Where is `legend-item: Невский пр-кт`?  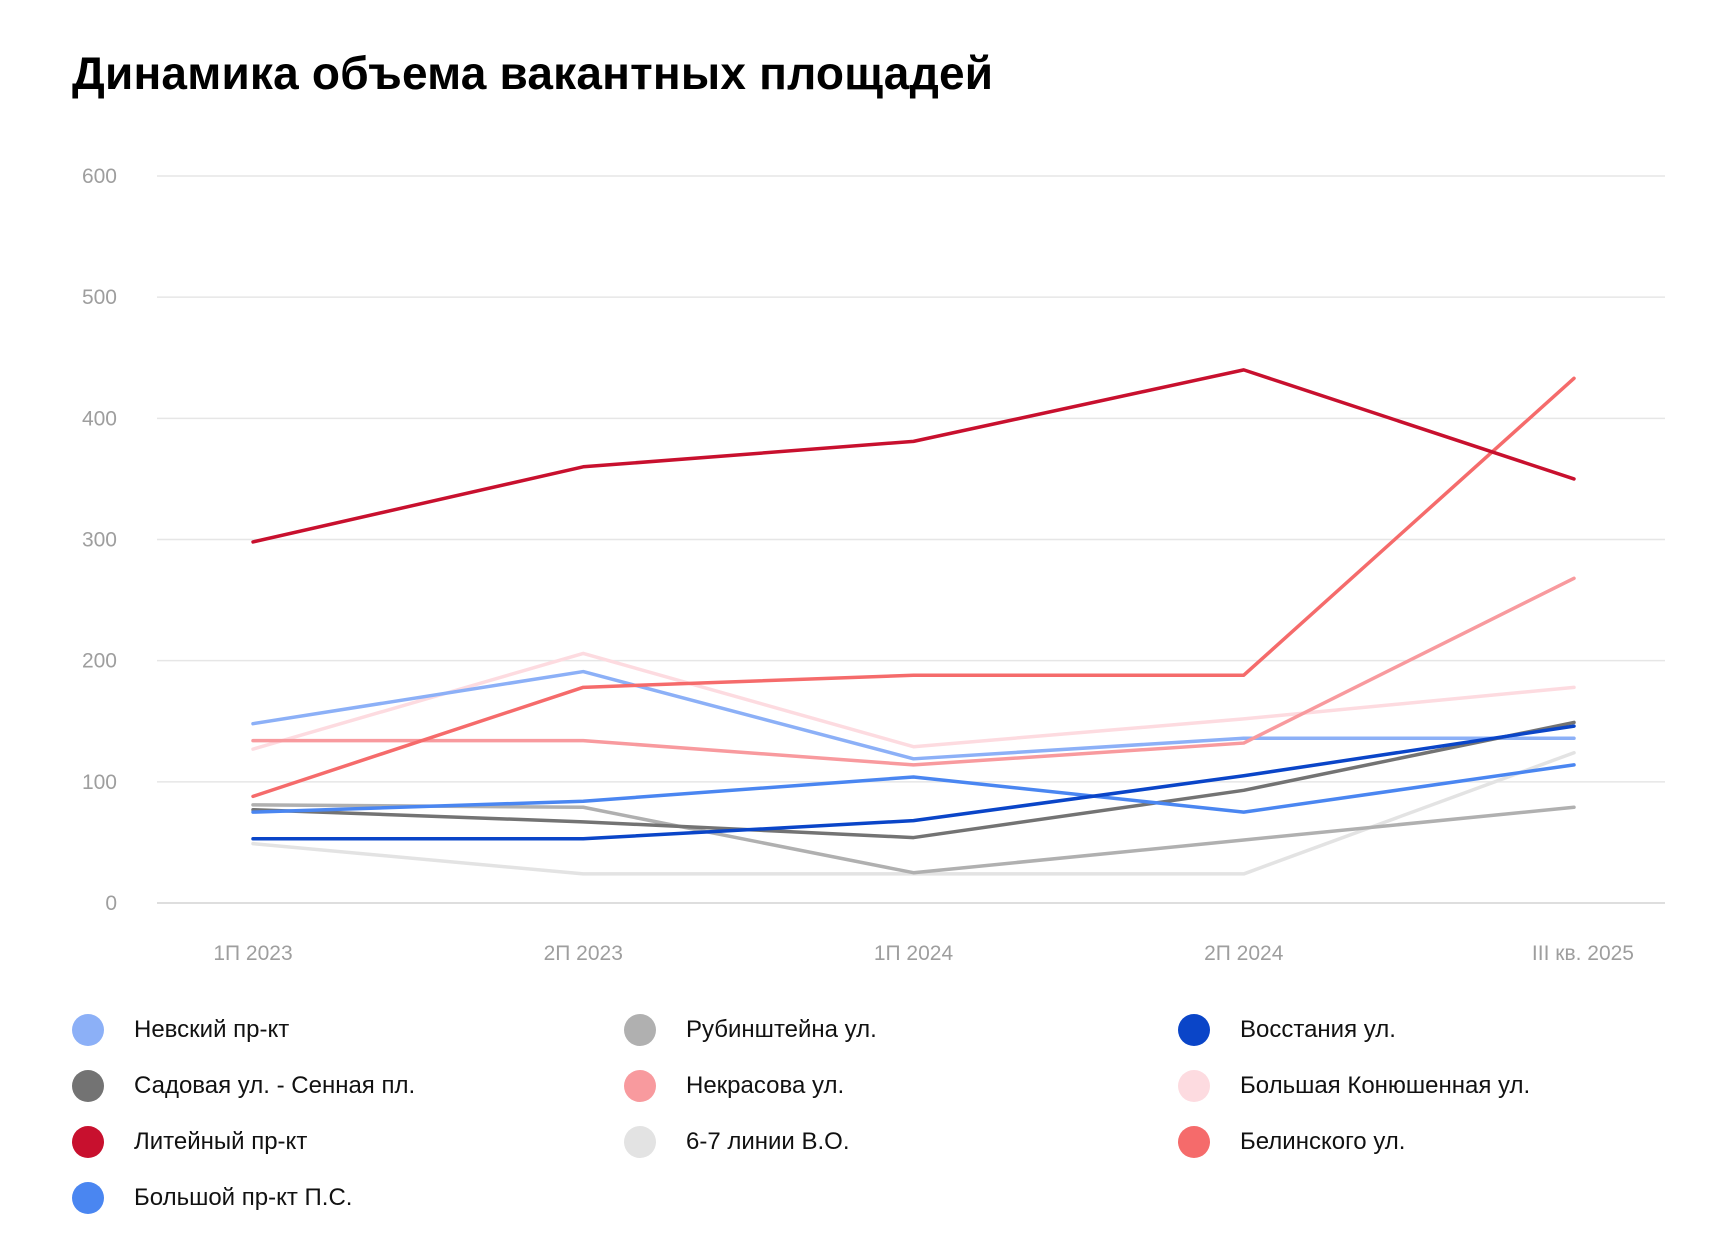
legend-item: Невский пр-кт is located at coordinates (180, 1030).